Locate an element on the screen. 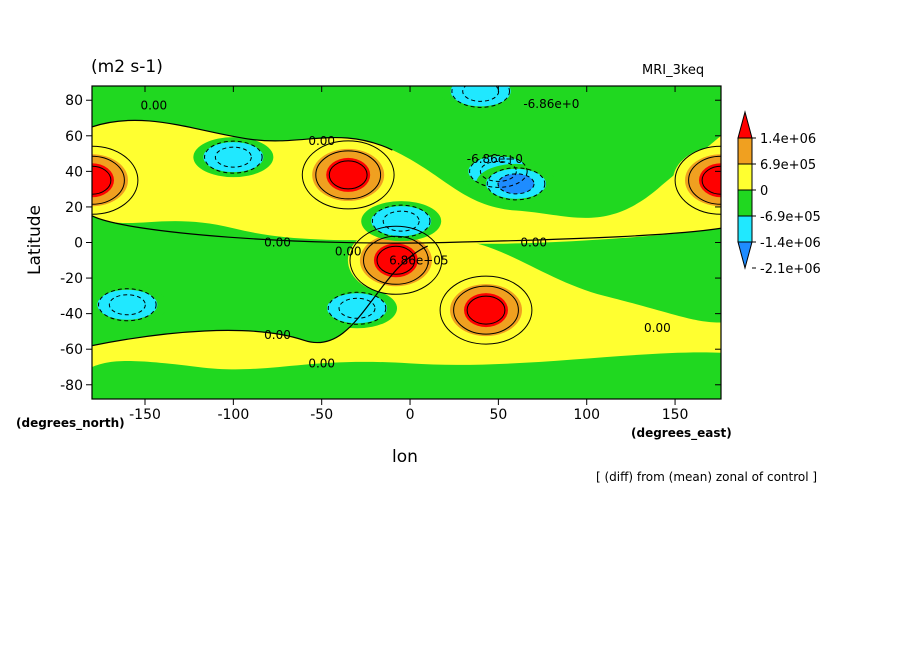  y-tick-label: -60 is located at coordinates (71, 350).